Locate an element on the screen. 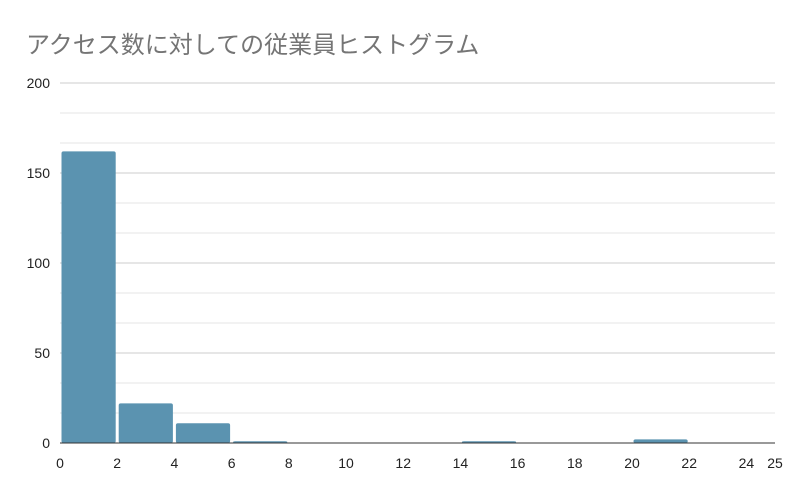  y-tick-label: 0 is located at coordinates (46, 443).